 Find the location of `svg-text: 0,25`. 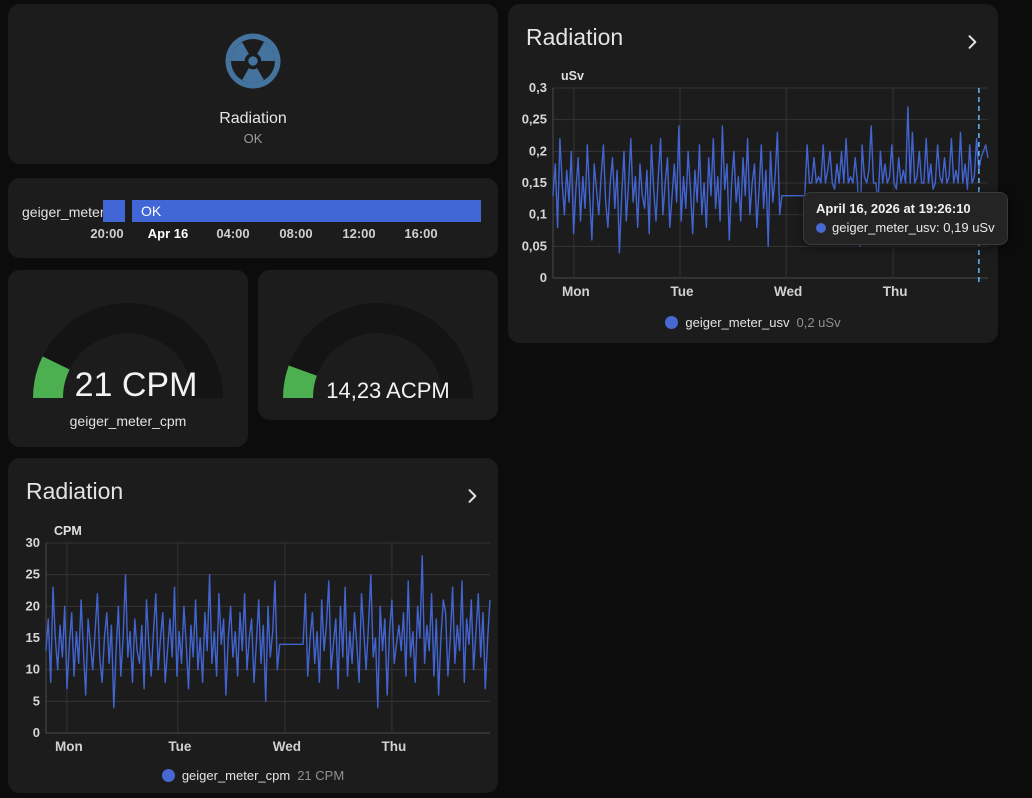

svg-text: 0,25 is located at coordinates (534, 119).